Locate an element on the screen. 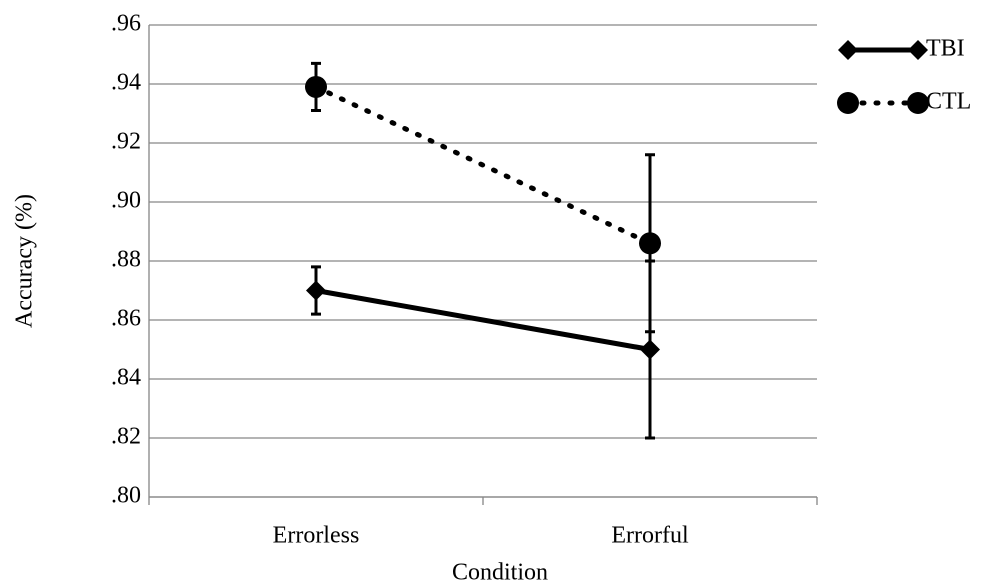 This screenshot has height=588, width=985. legend-label: CTL is located at coordinates (948, 102).